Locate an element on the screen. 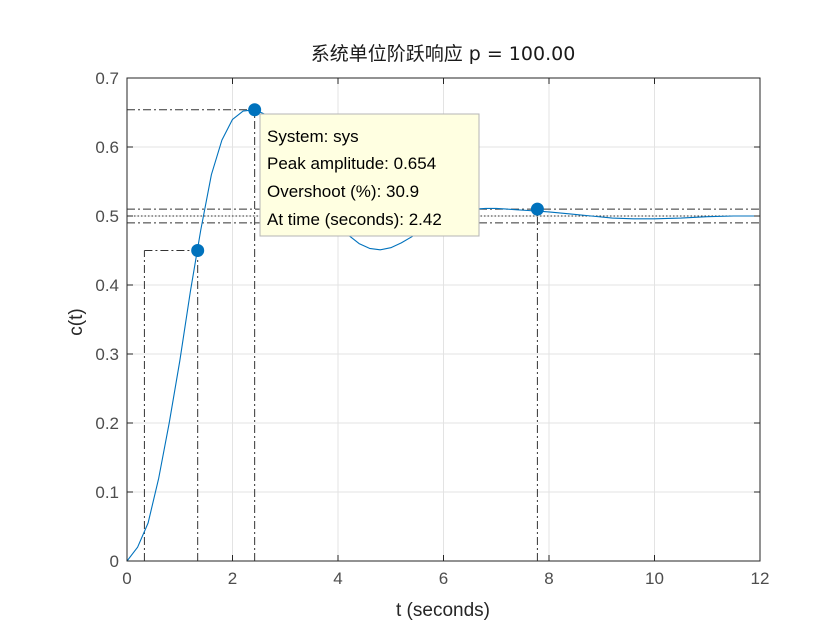 This screenshot has height=630, width=840. y-tick-label: 0.2 is located at coordinates (107, 423).